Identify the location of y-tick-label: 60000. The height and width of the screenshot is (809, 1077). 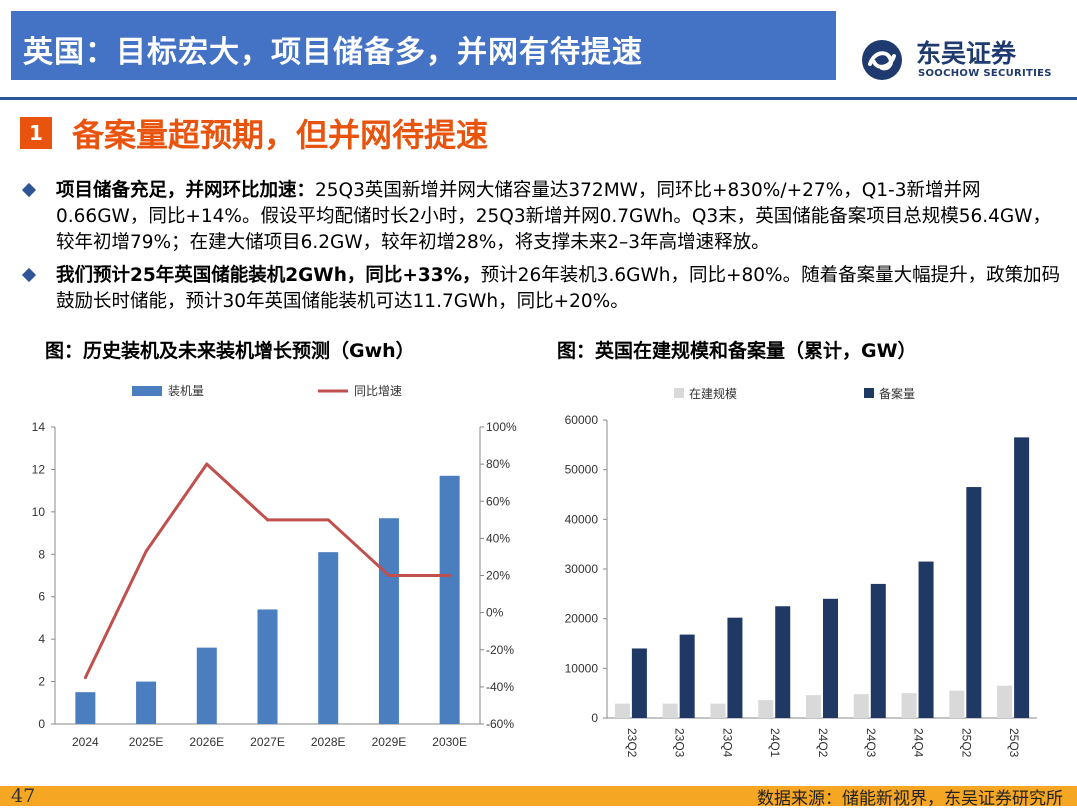
(582, 420).